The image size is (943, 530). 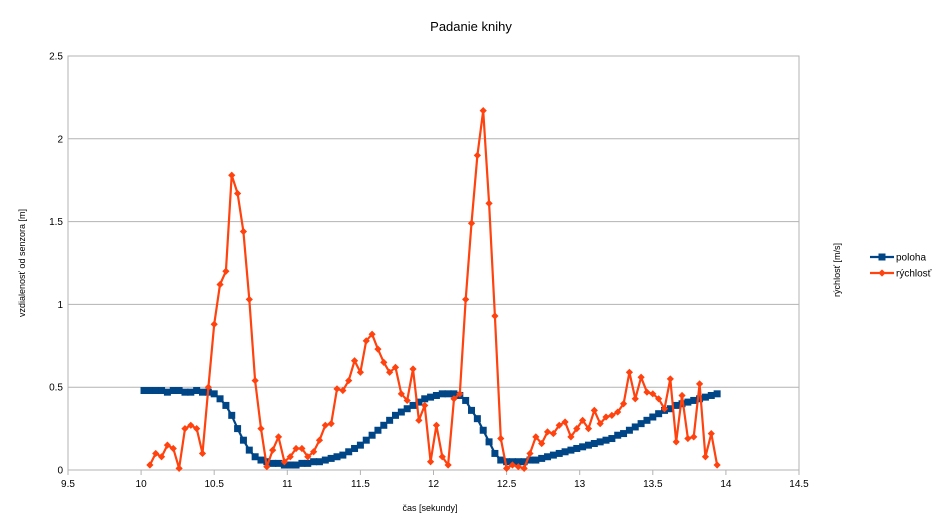 I want to click on x-axis-label: čas [sekundy], so click(x=429, y=508).